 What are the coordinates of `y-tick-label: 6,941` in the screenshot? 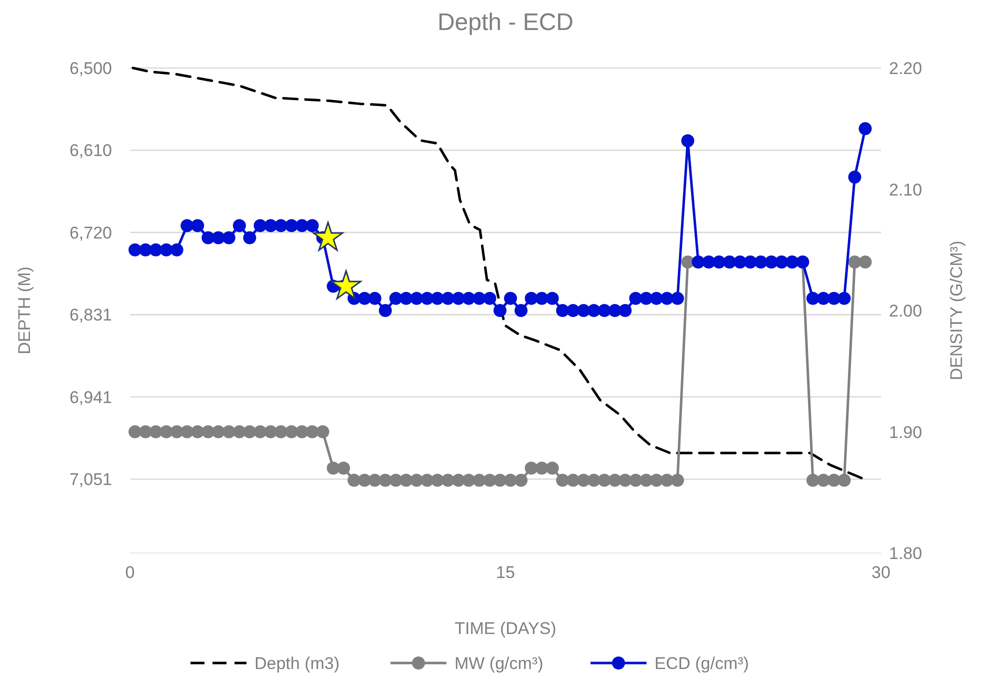 It's located at (90, 397).